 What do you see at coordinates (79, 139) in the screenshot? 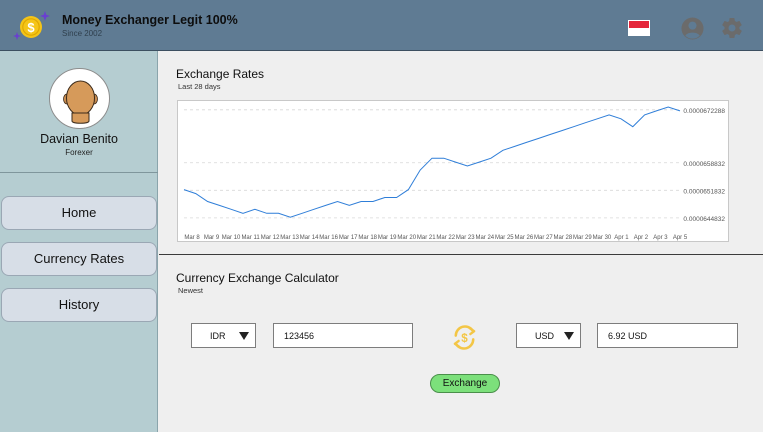
I see `user-name: Davian Benito` at bounding box center [79, 139].